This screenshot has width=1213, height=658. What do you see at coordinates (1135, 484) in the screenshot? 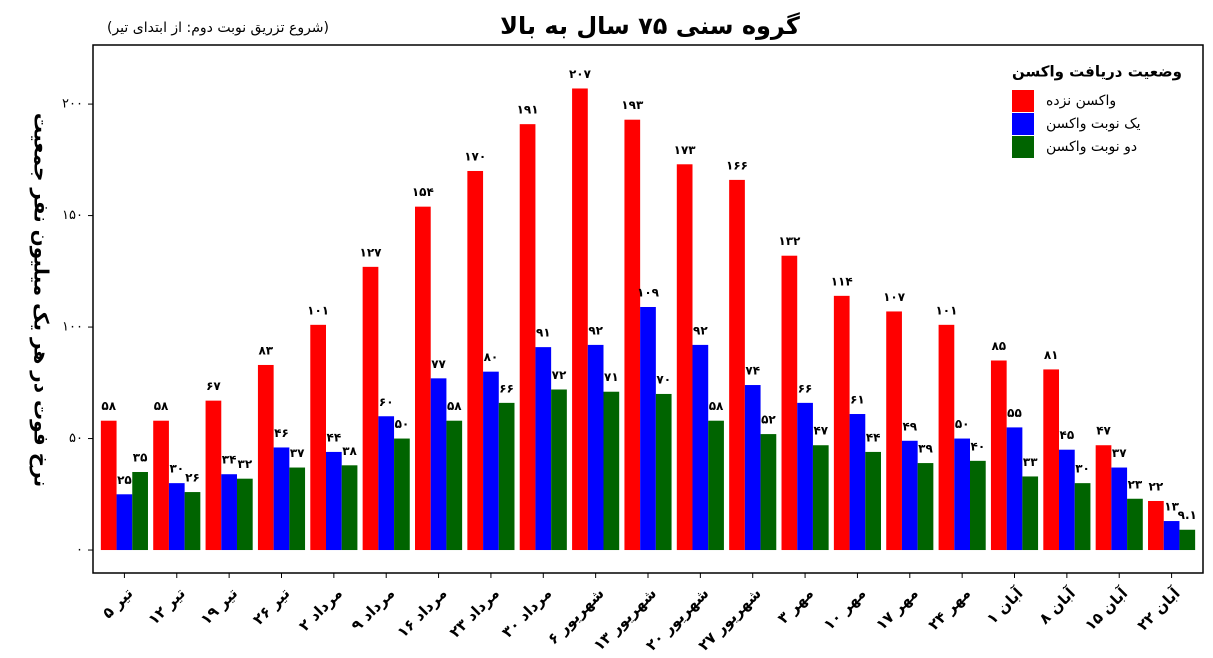
I see `data-label: ۲۳` at bounding box center [1135, 484].